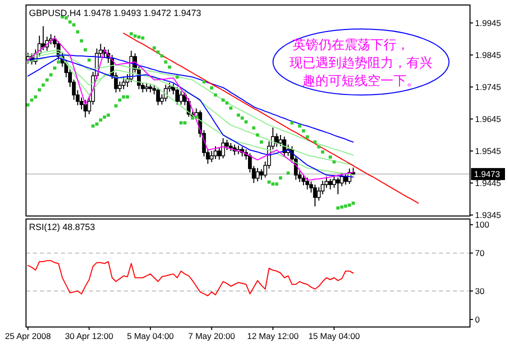 The width and height of the screenshot is (508, 344). Describe the element at coordinates (488, 23) in the screenshot. I see `y-tick-label: 1.9945` at that location.